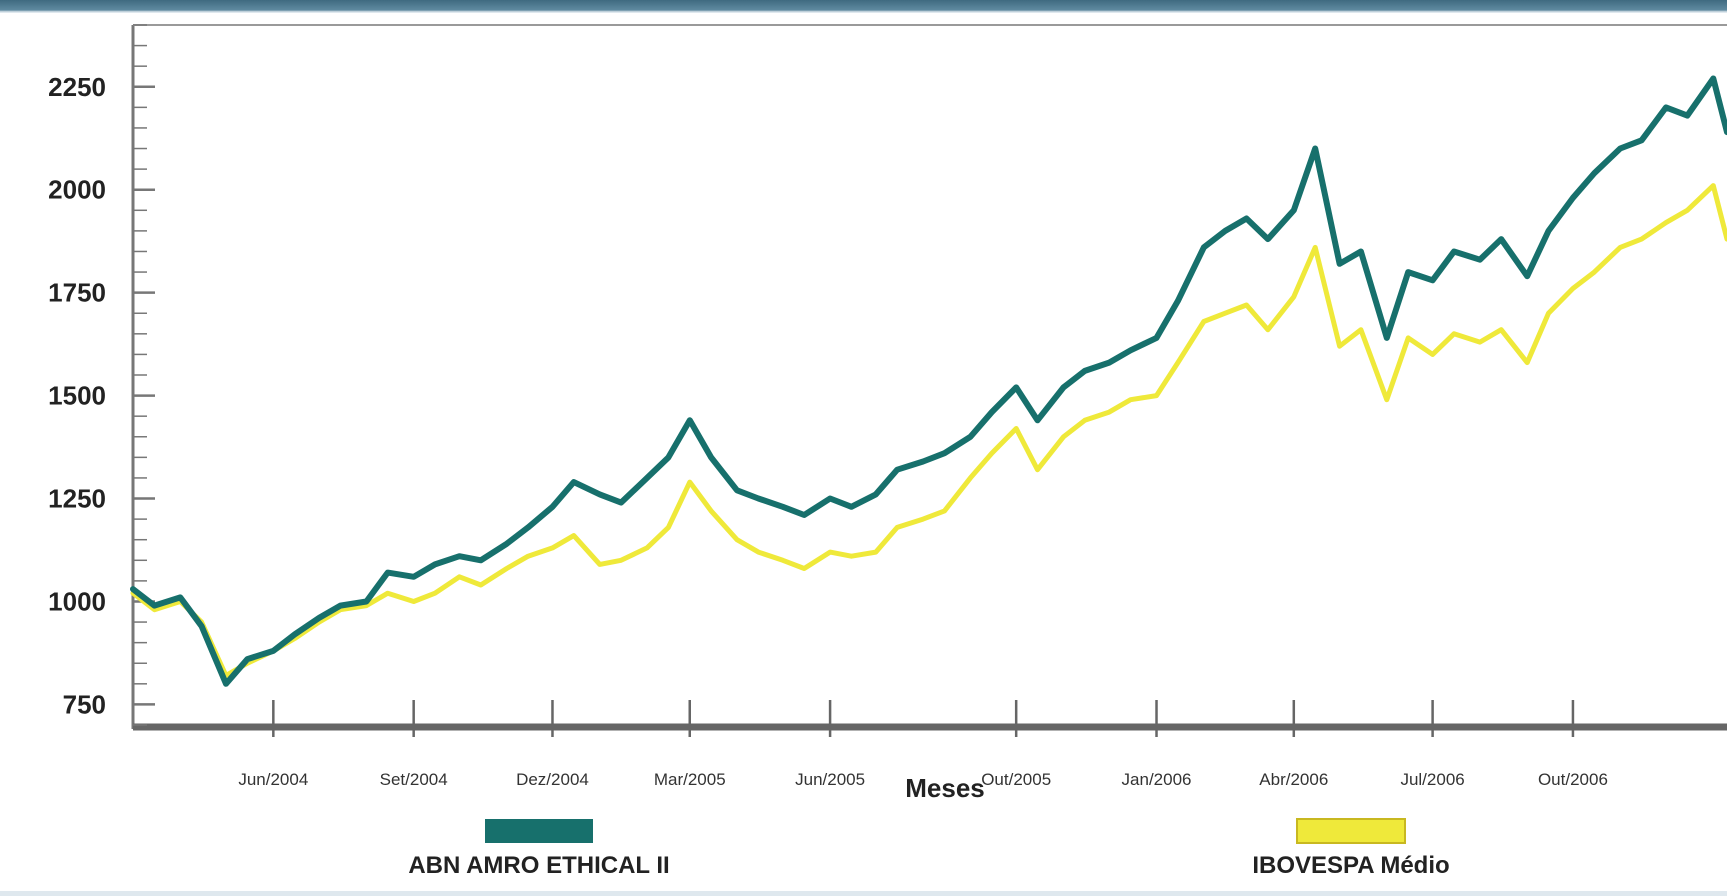 The height and width of the screenshot is (896, 1727). Describe the element at coordinates (539, 831) in the screenshot. I see `legend-swatch-abn-amro` at that location.